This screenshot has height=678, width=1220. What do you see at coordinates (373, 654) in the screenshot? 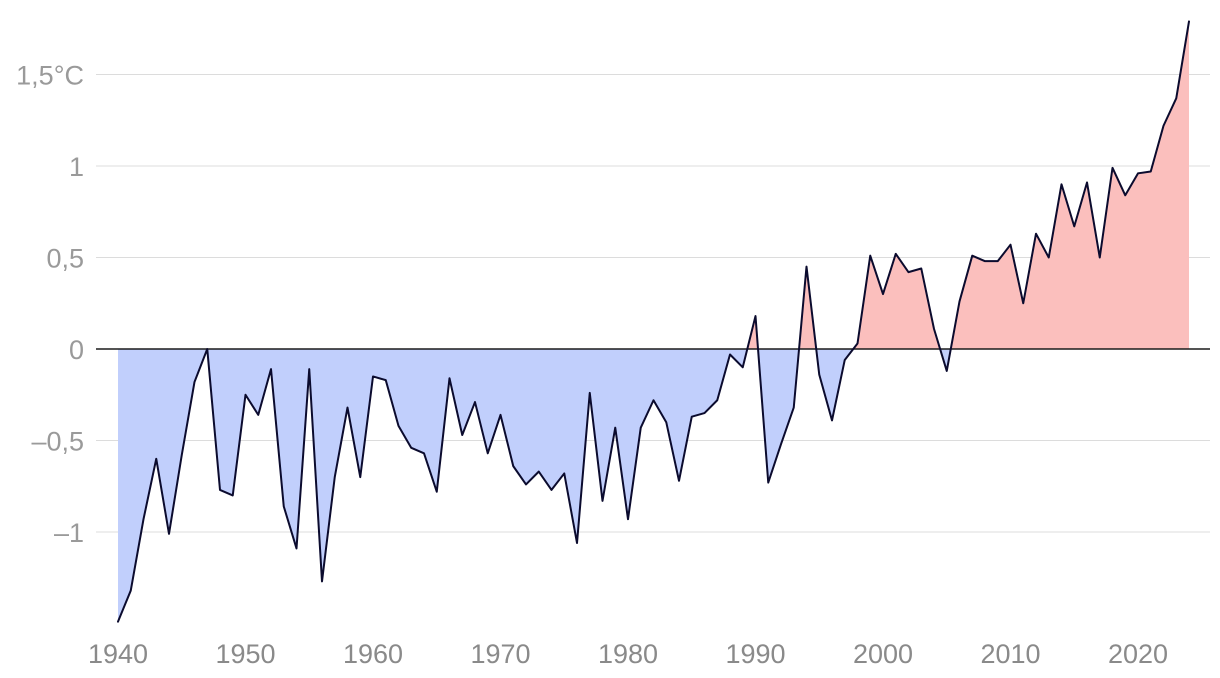
I see `x-tick-label: 1960` at bounding box center [373, 654].